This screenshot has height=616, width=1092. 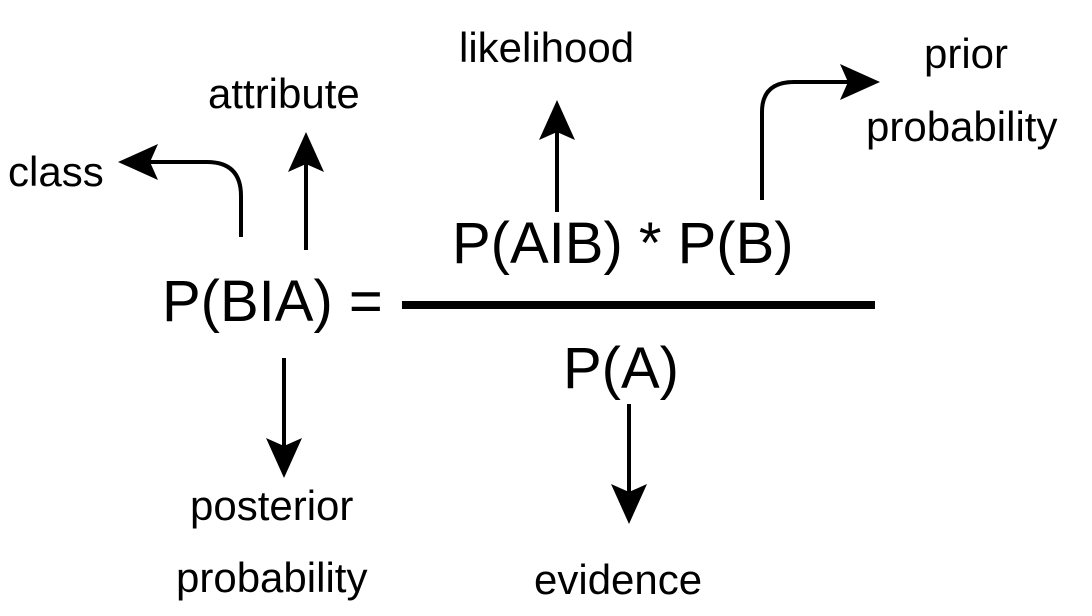 What do you see at coordinates (546, 47) in the screenshot?
I see `likelihood-label: likelihood` at bounding box center [546, 47].